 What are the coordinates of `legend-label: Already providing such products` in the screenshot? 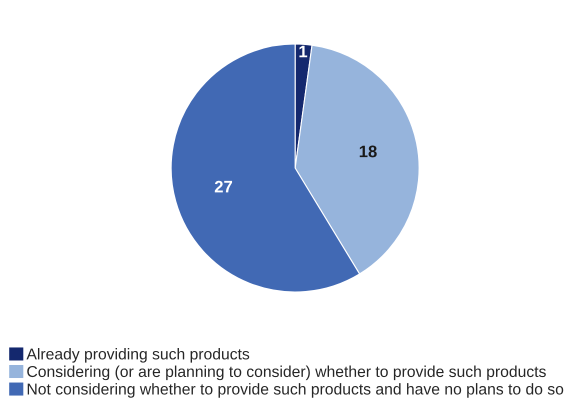 It's located at (138, 355).